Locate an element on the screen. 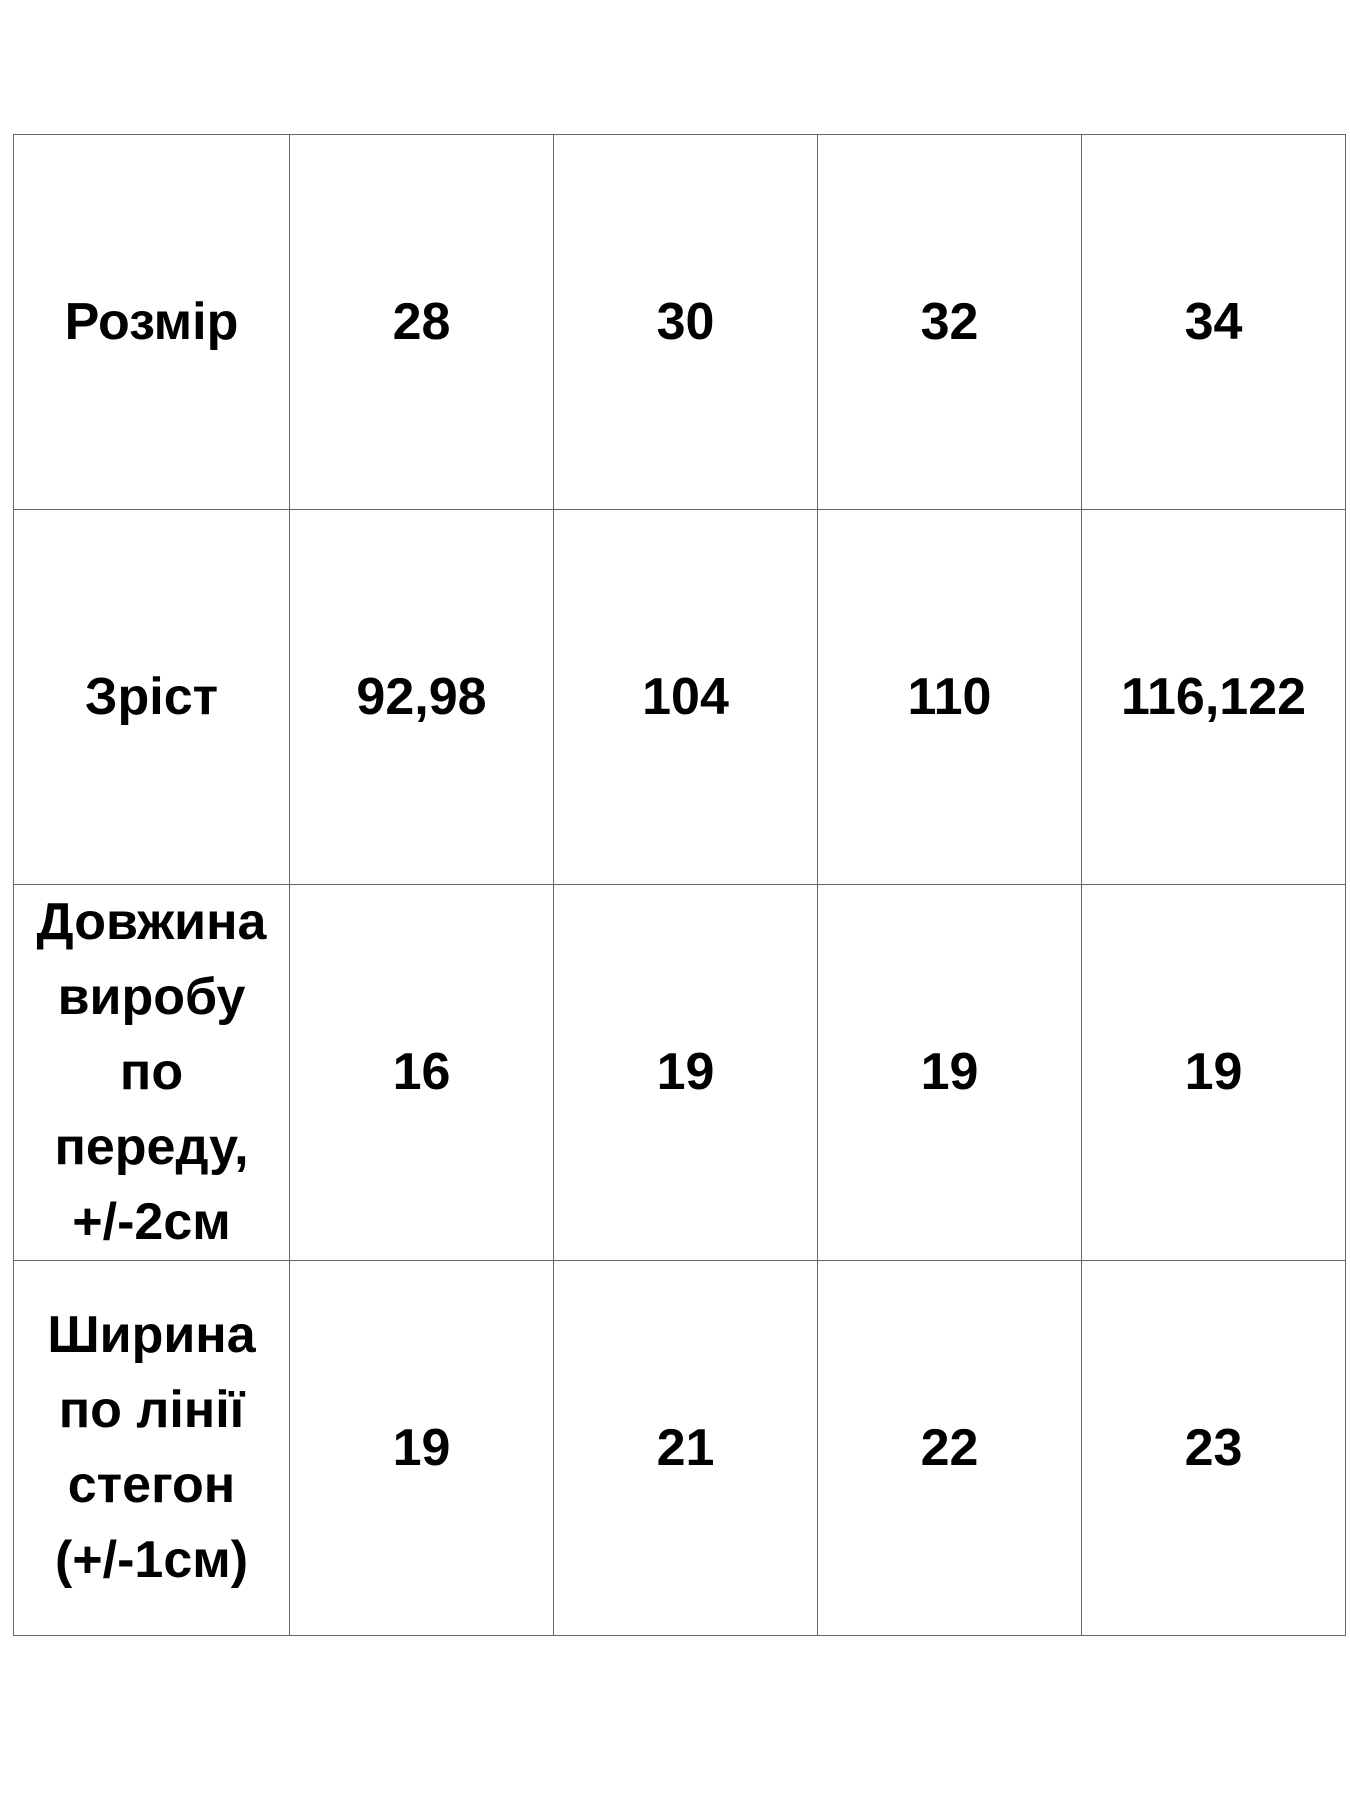  table-cell: 110 is located at coordinates (949, 697).